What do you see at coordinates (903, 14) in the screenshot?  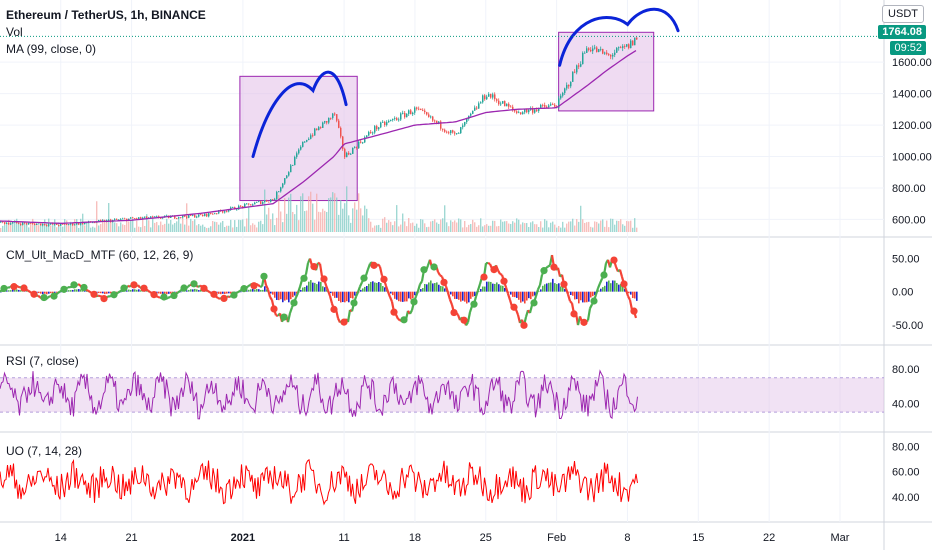 I see `currency-badge: USDT` at bounding box center [903, 14].